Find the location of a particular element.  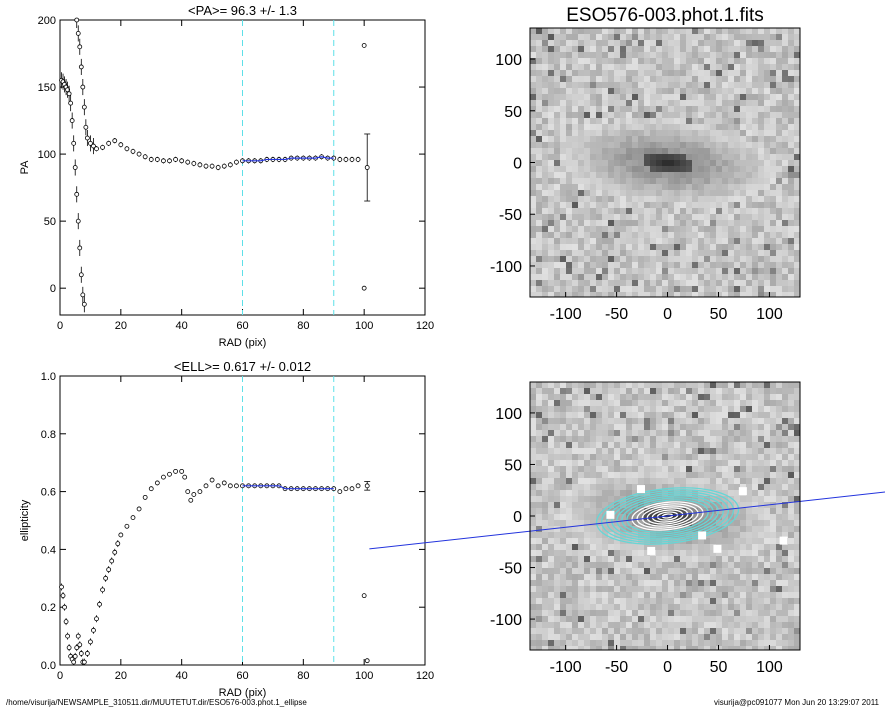

x-tick-label: -50 is located at coordinates (616, 667).